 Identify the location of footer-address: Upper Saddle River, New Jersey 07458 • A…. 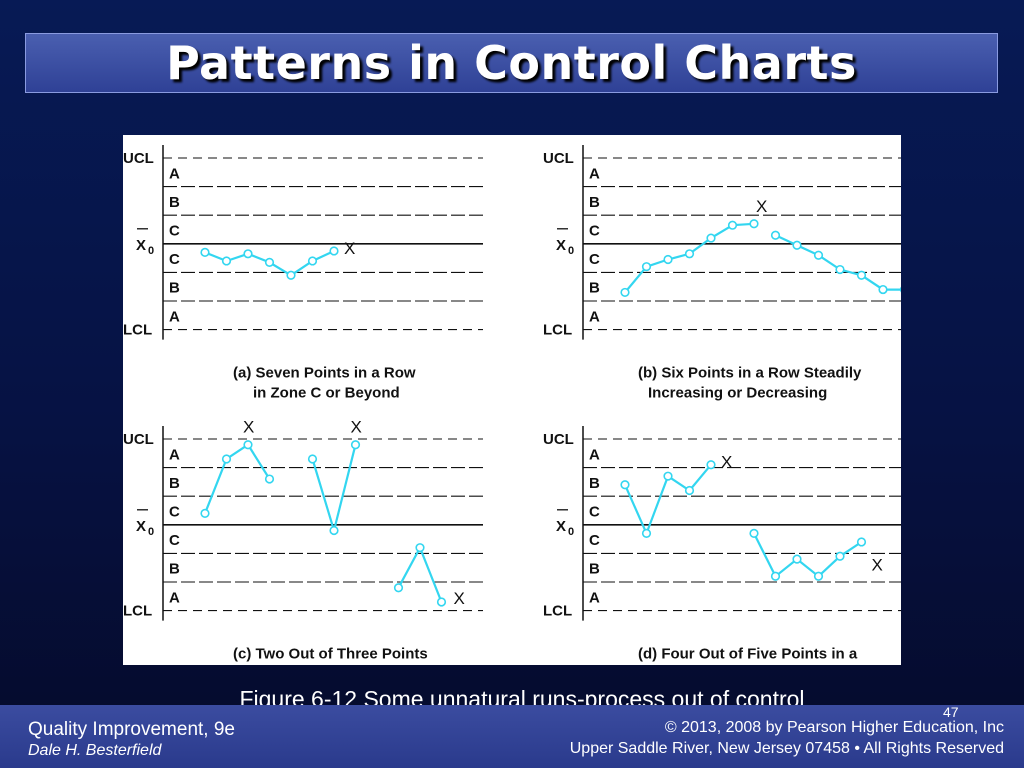
(786, 748).